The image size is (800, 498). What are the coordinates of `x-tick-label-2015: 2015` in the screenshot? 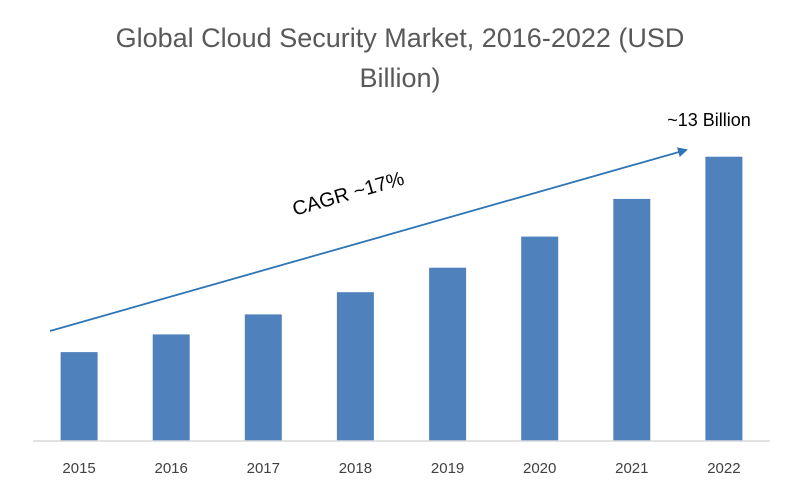 It's located at (78, 468).